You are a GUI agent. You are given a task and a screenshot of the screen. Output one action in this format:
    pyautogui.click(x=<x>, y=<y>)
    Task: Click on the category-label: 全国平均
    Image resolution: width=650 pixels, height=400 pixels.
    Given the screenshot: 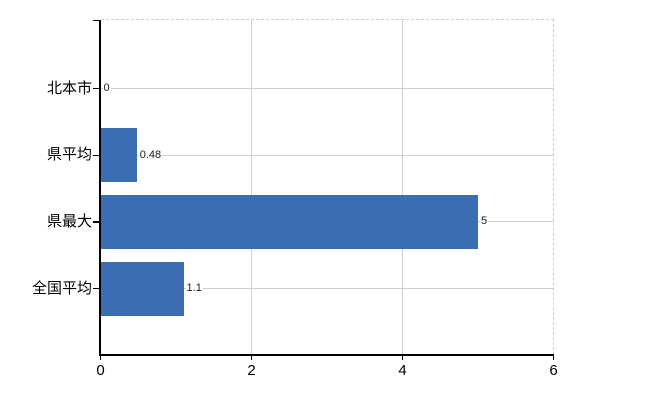 What is the action you would take?
    pyautogui.click(x=61, y=288)
    